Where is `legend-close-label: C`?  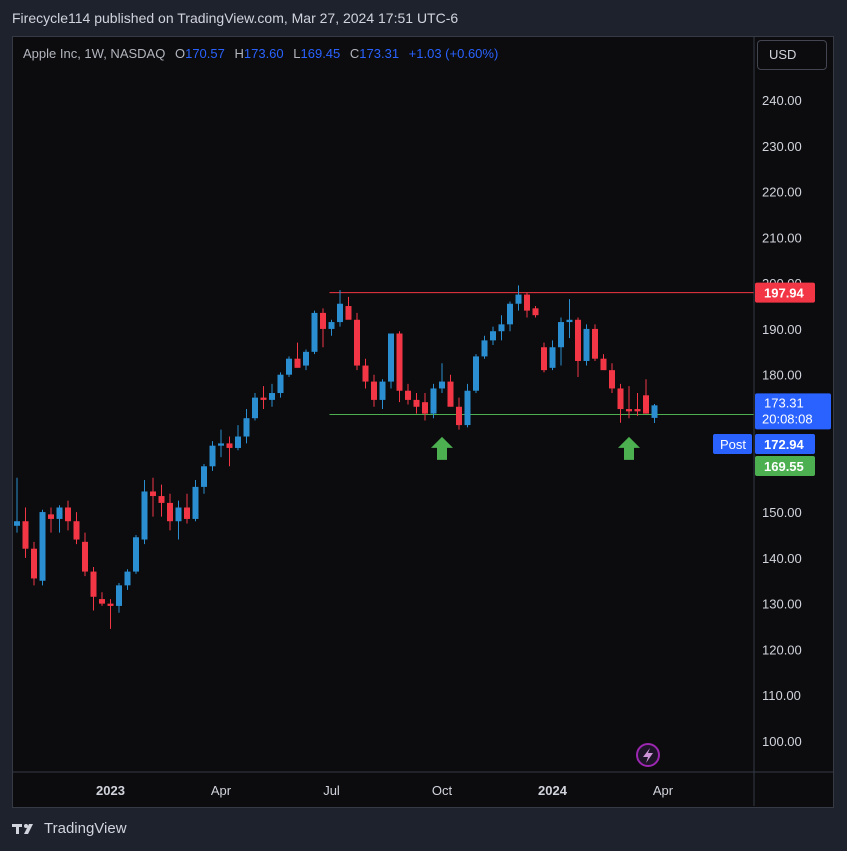
legend-close-label: C is located at coordinates (354, 53).